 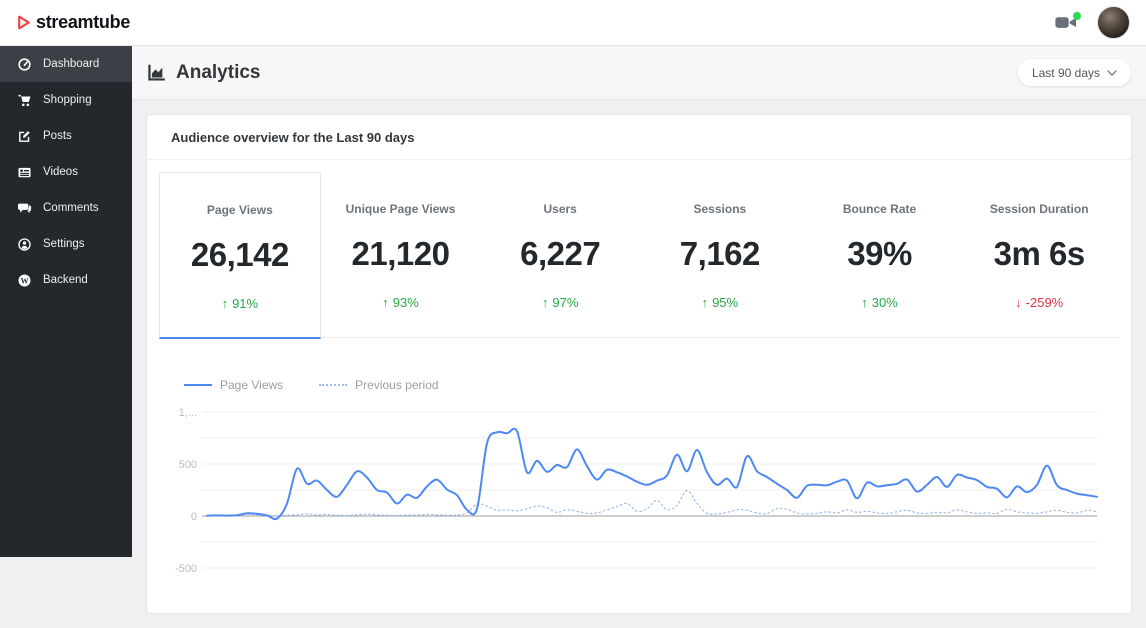 I want to click on stat-value: 3m 6s, so click(x=1039, y=253).